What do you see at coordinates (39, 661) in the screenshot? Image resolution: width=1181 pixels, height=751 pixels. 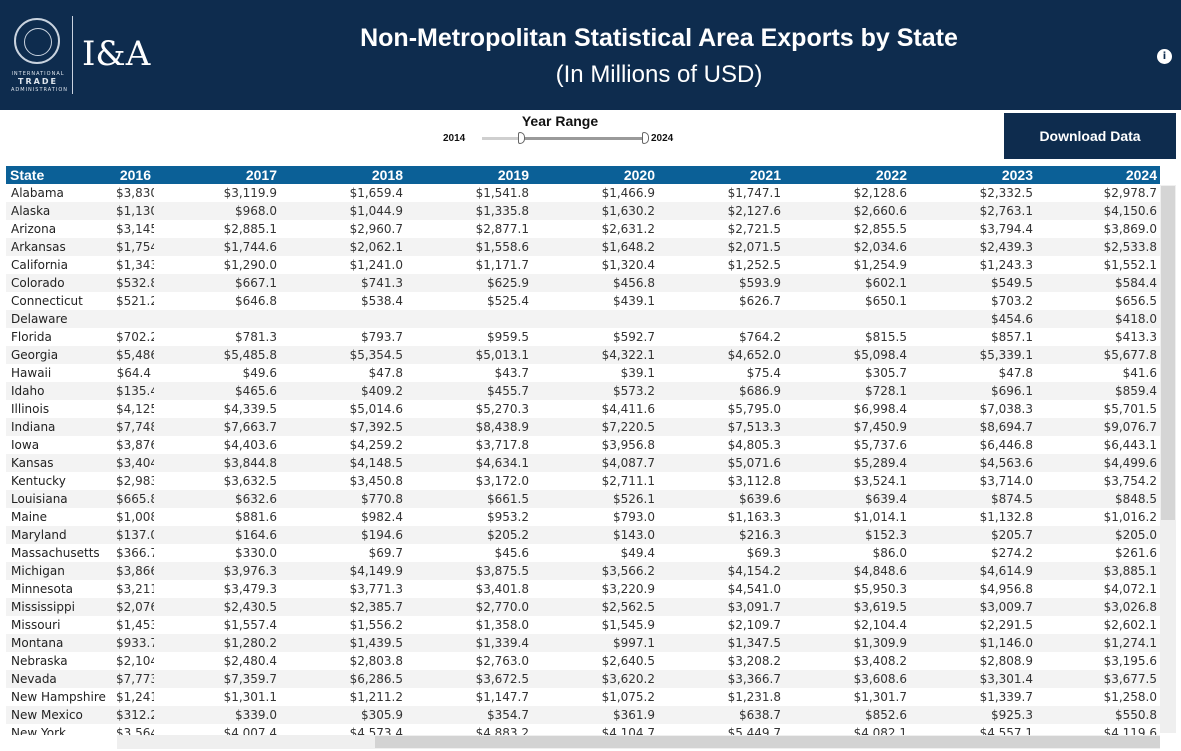 I see `state-name-cell: Nebraska` at bounding box center [39, 661].